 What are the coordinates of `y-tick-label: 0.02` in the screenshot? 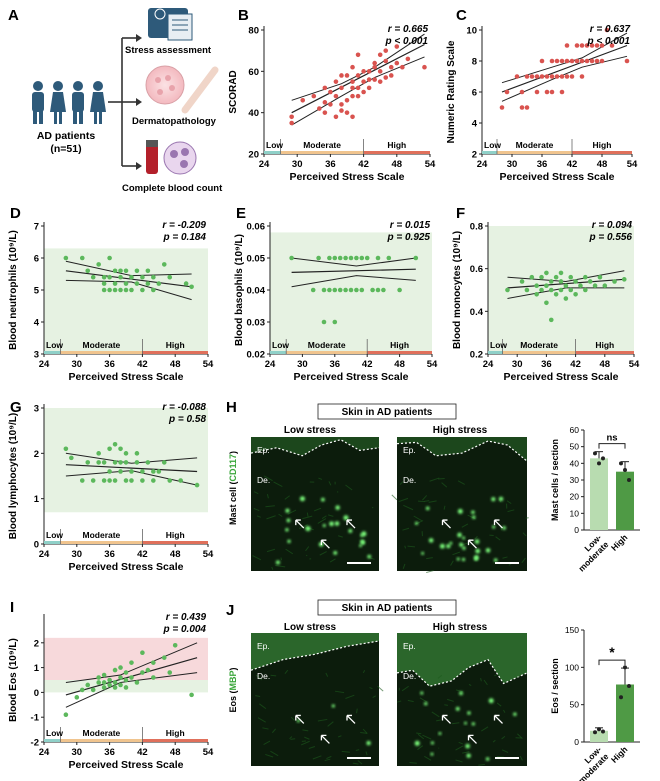 It's located at (256, 355).